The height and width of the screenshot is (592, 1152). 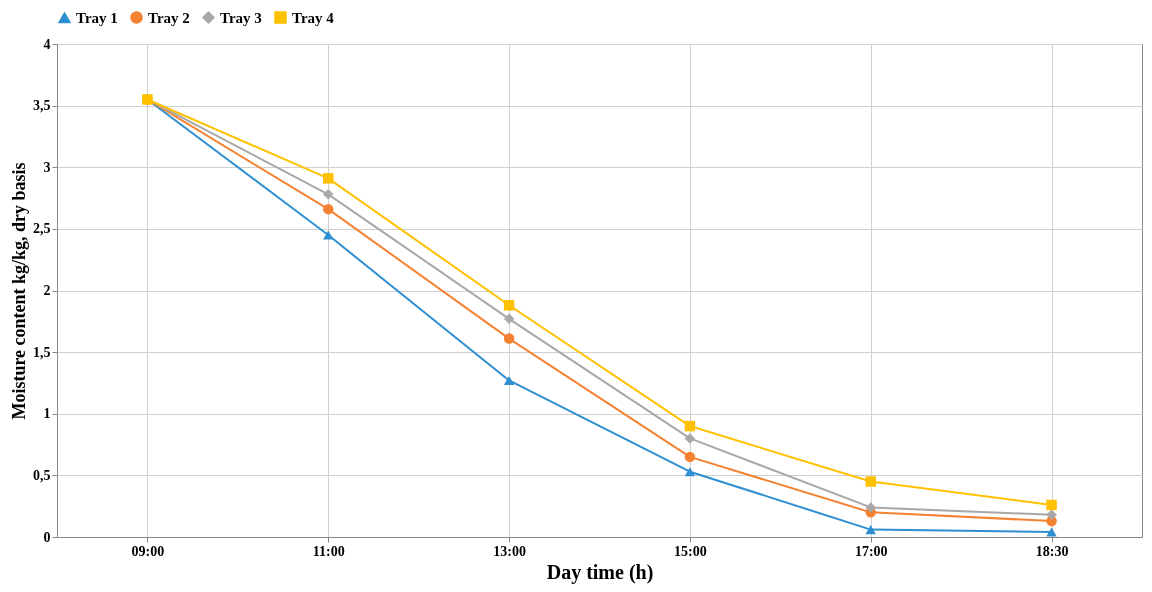 I want to click on legend-label: Tray 1, so click(x=97, y=17).